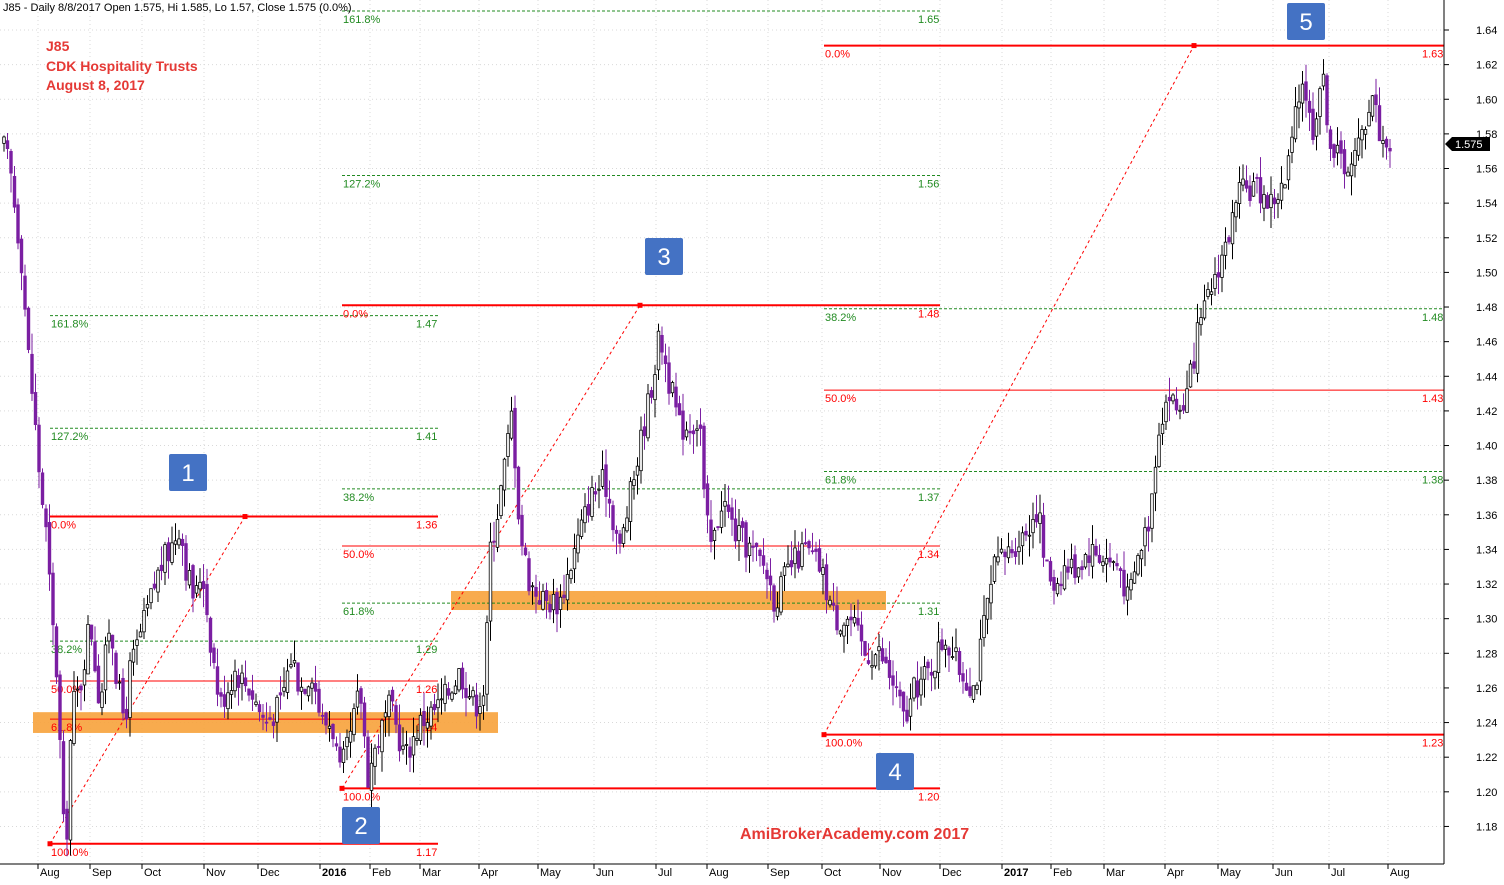  Describe the element at coordinates (50, 873) in the screenshot. I see `x-tick-label: Aug` at that location.